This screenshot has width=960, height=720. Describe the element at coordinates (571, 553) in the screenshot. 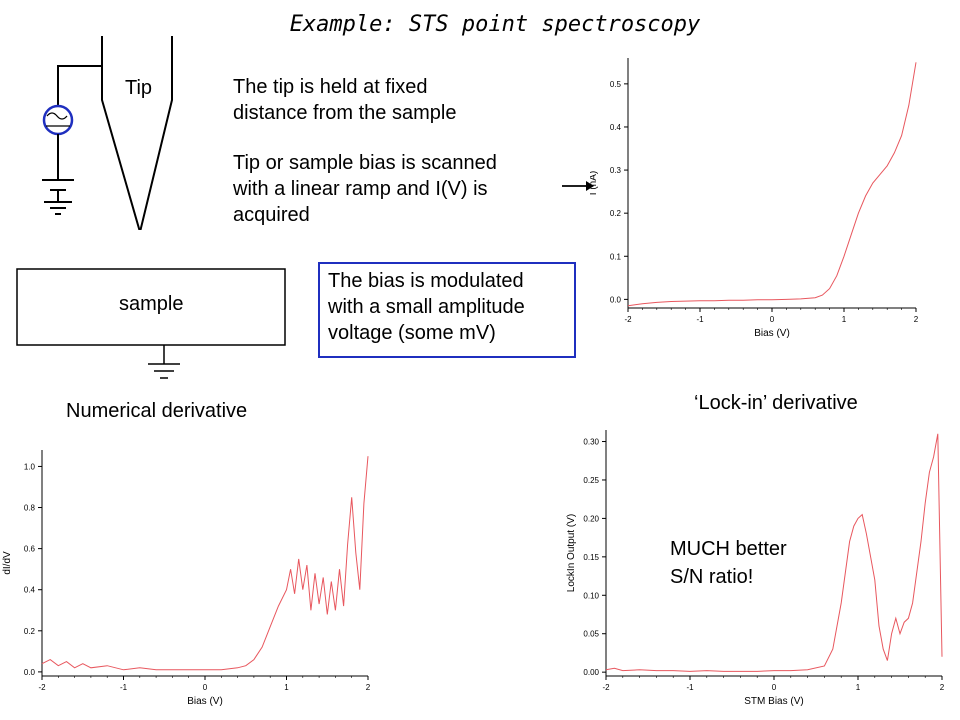

I see `y-axis-label: LockIn Output (V)` at that location.